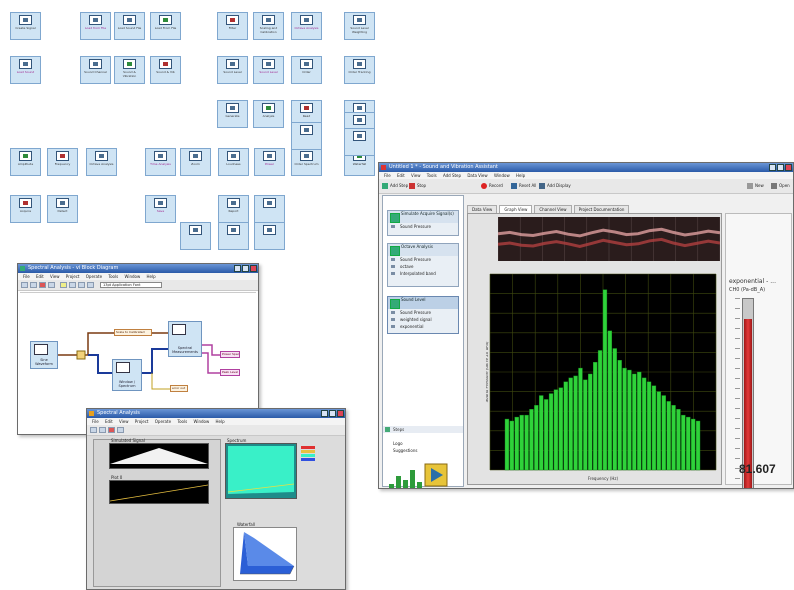  What do you see at coordinates (95, 26) in the screenshot?
I see `vi-palette-item: Load from File` at bounding box center [95, 26].